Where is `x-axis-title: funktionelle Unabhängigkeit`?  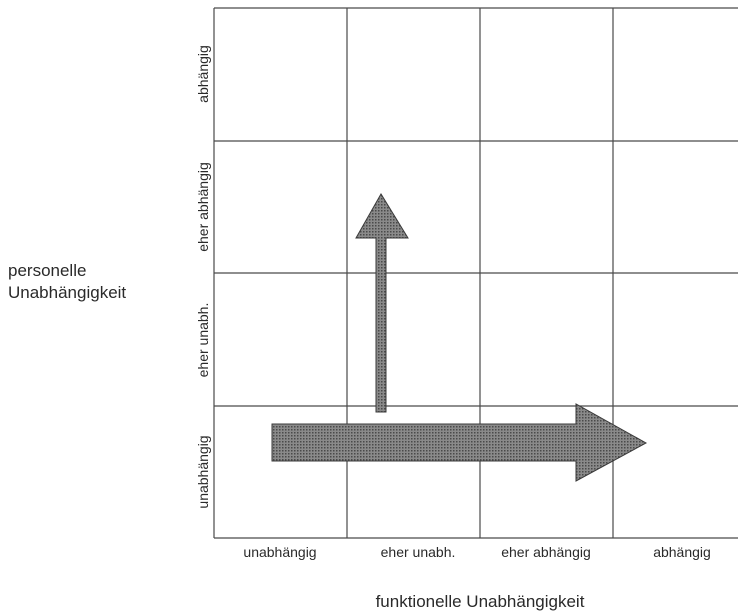
x-axis-title: funktionelle Unabhängigkeit is located at coordinates (480, 601).